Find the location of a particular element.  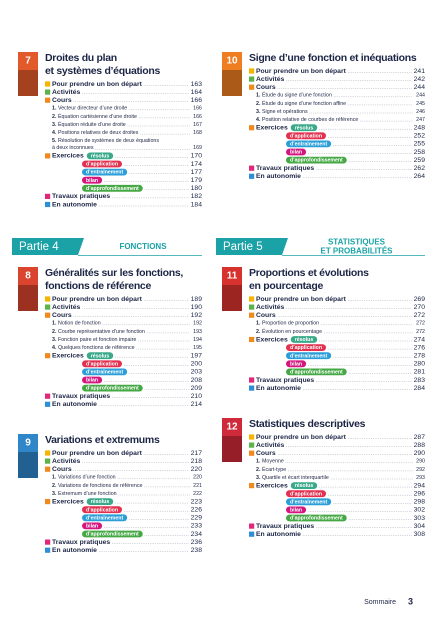

tag-label: d’entraînement is located at coordinates (308, 356).